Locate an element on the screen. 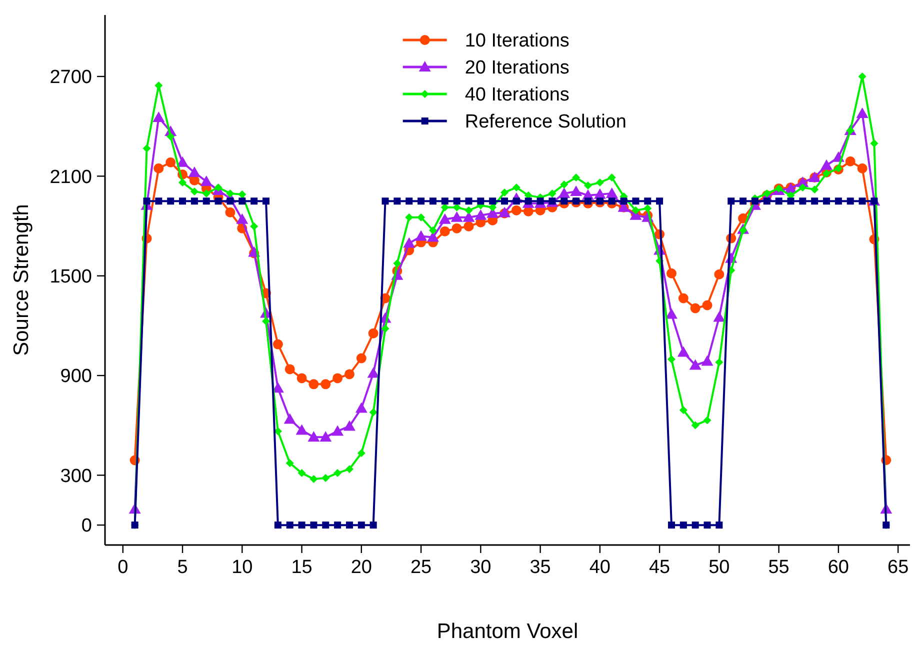  x-tick-label: 5 is located at coordinates (182, 567).